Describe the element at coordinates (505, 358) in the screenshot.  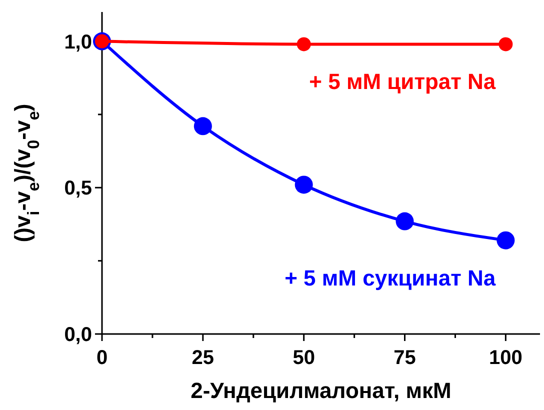
I see `x-tick-label: 100` at that location.